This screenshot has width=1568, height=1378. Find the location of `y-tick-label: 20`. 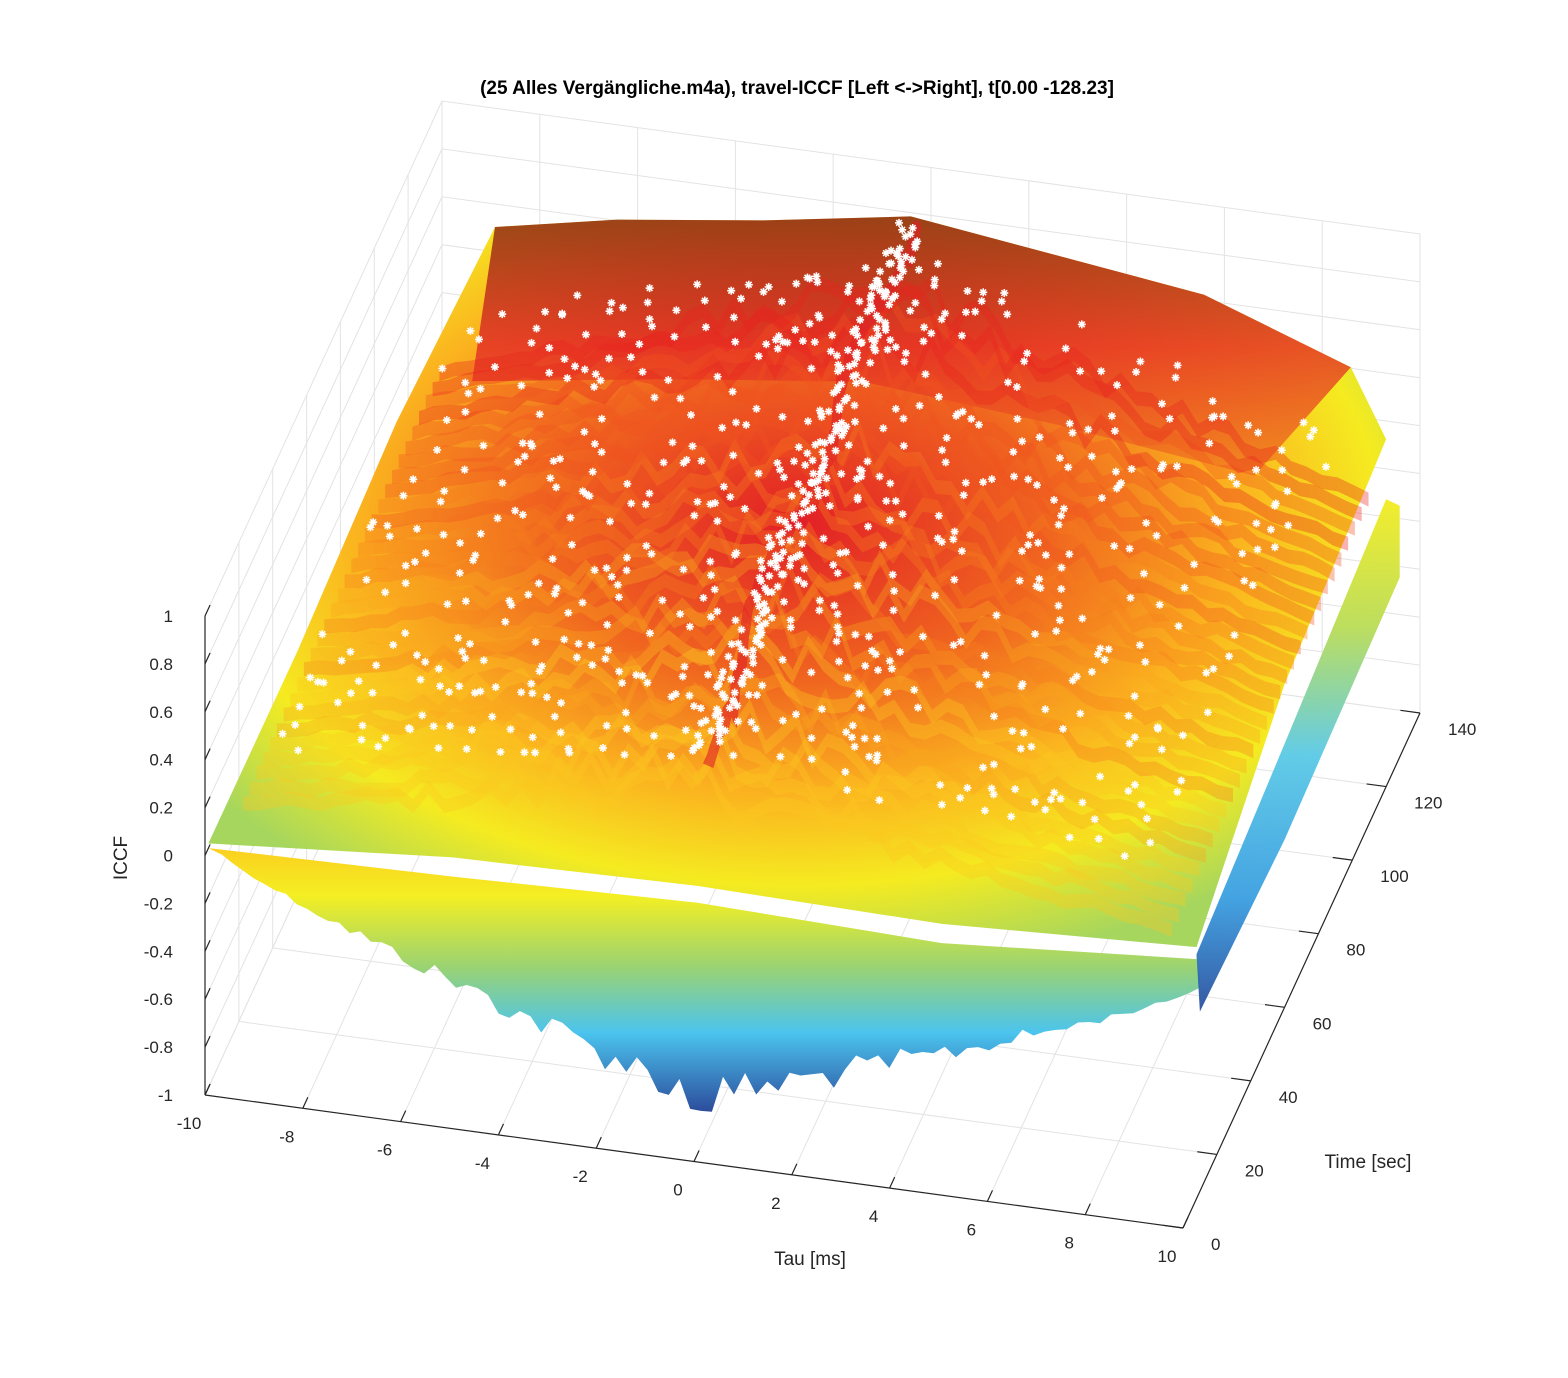

y-tick-label: 20 is located at coordinates (1254, 1170).